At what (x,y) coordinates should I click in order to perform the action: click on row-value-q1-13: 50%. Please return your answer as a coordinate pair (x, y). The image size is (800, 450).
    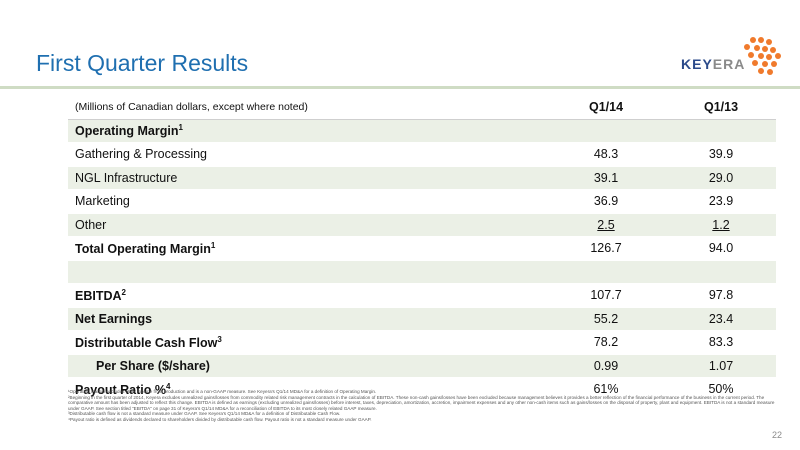
    Looking at the image, I should click on (721, 389).